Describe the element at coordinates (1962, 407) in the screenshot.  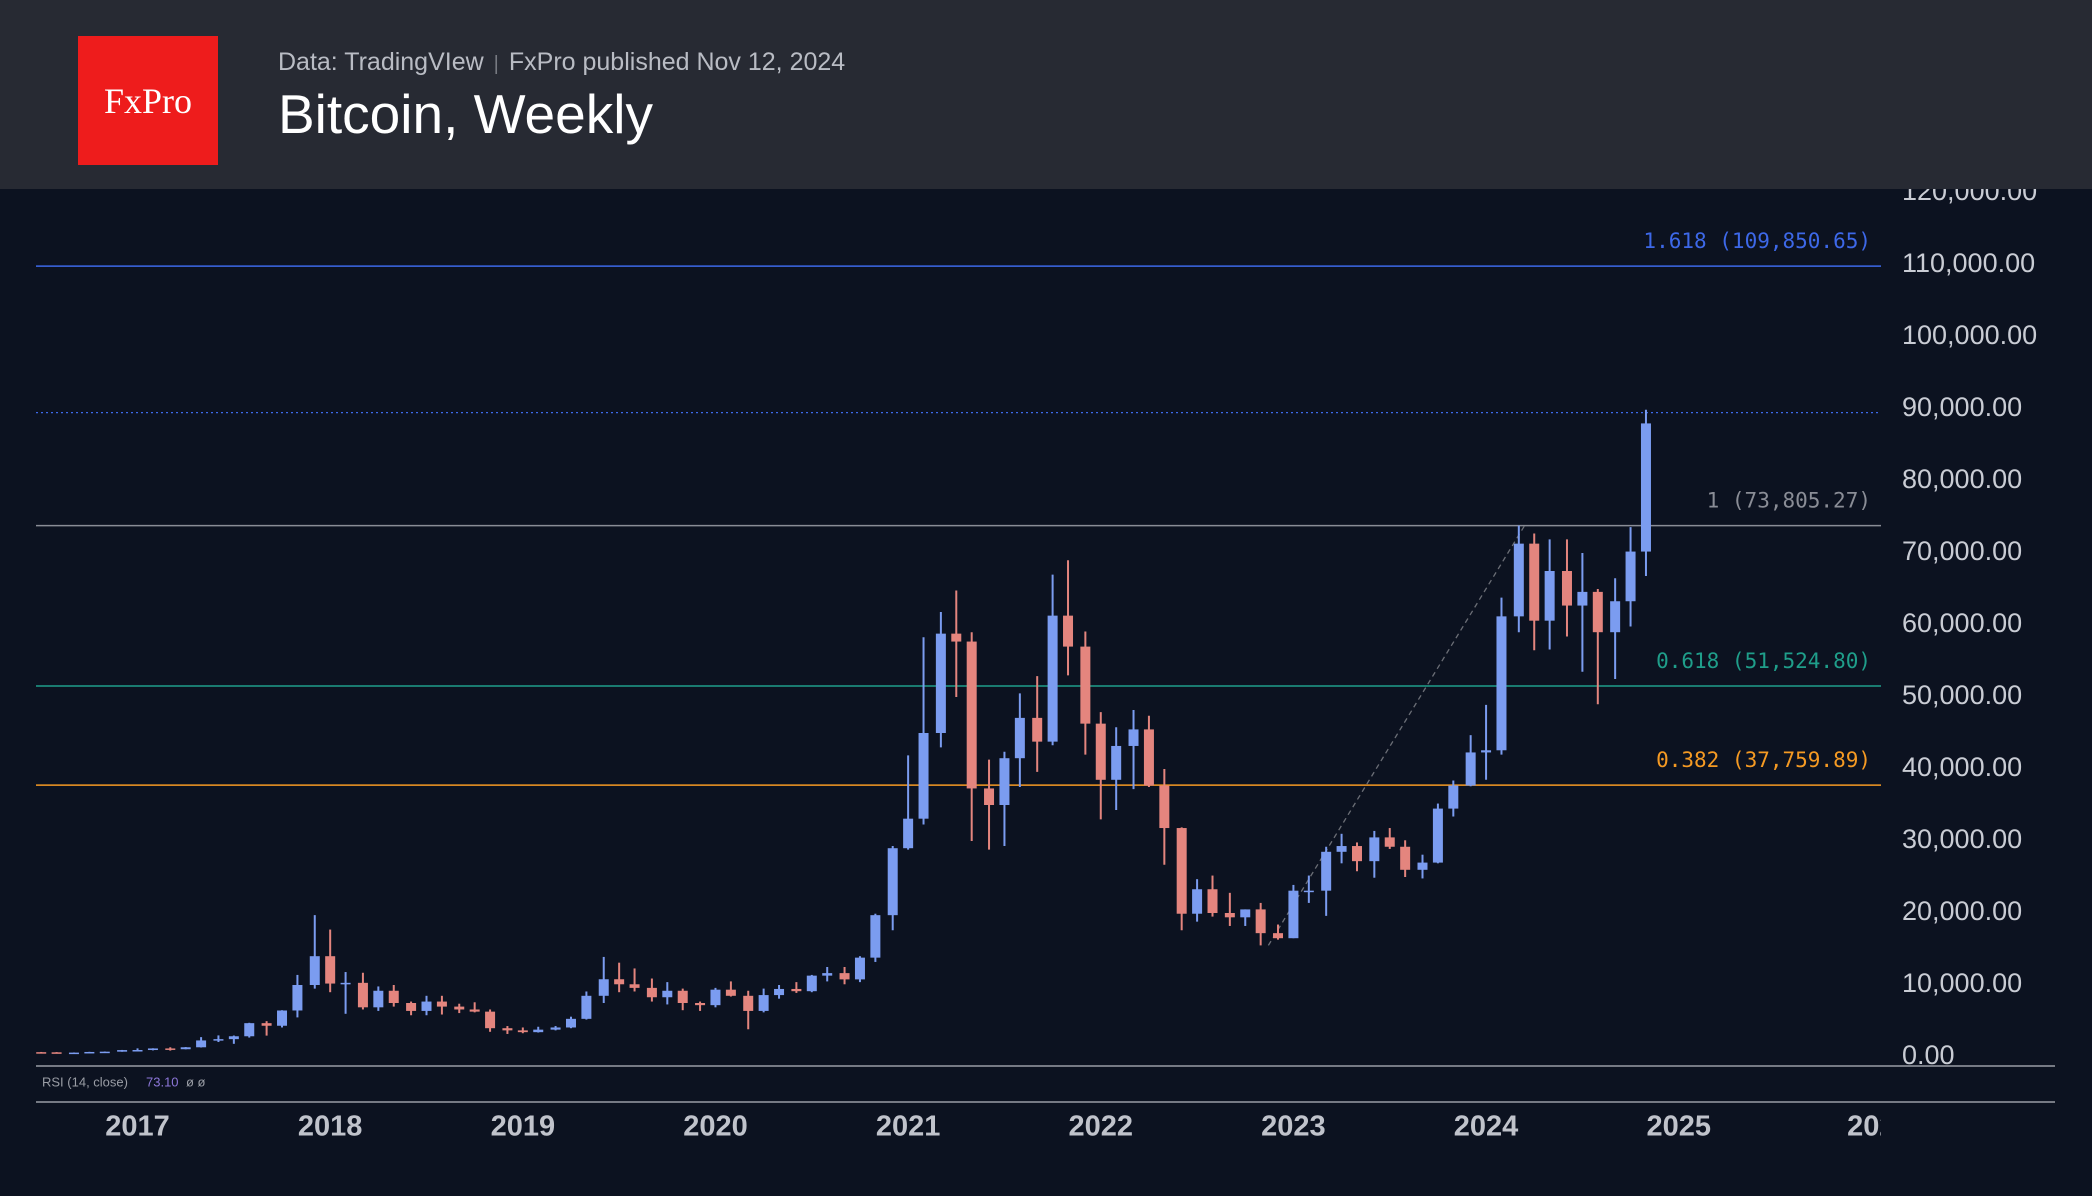
I see `y-tick-label: 90,000.00` at that location.